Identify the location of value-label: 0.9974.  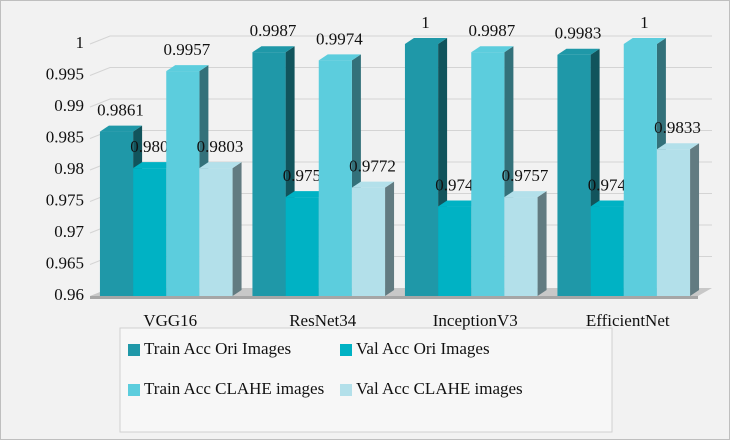
(339, 38).